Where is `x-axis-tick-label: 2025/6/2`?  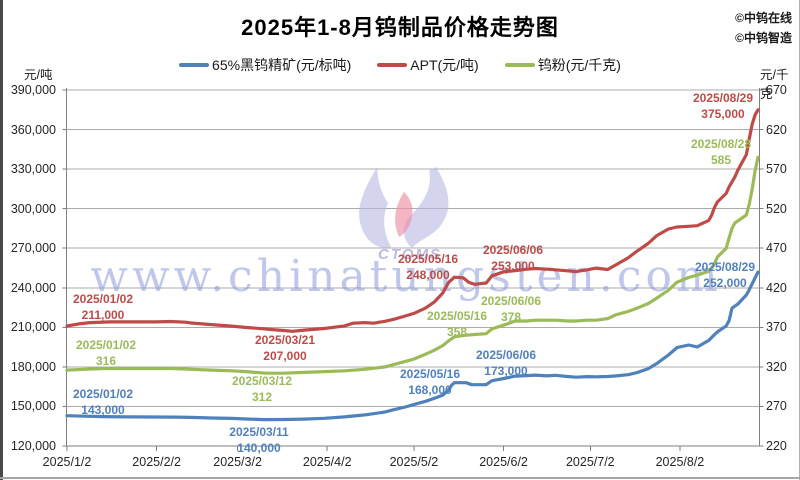 x-axis-tick-label: 2025/6/2 is located at coordinates (503, 462).